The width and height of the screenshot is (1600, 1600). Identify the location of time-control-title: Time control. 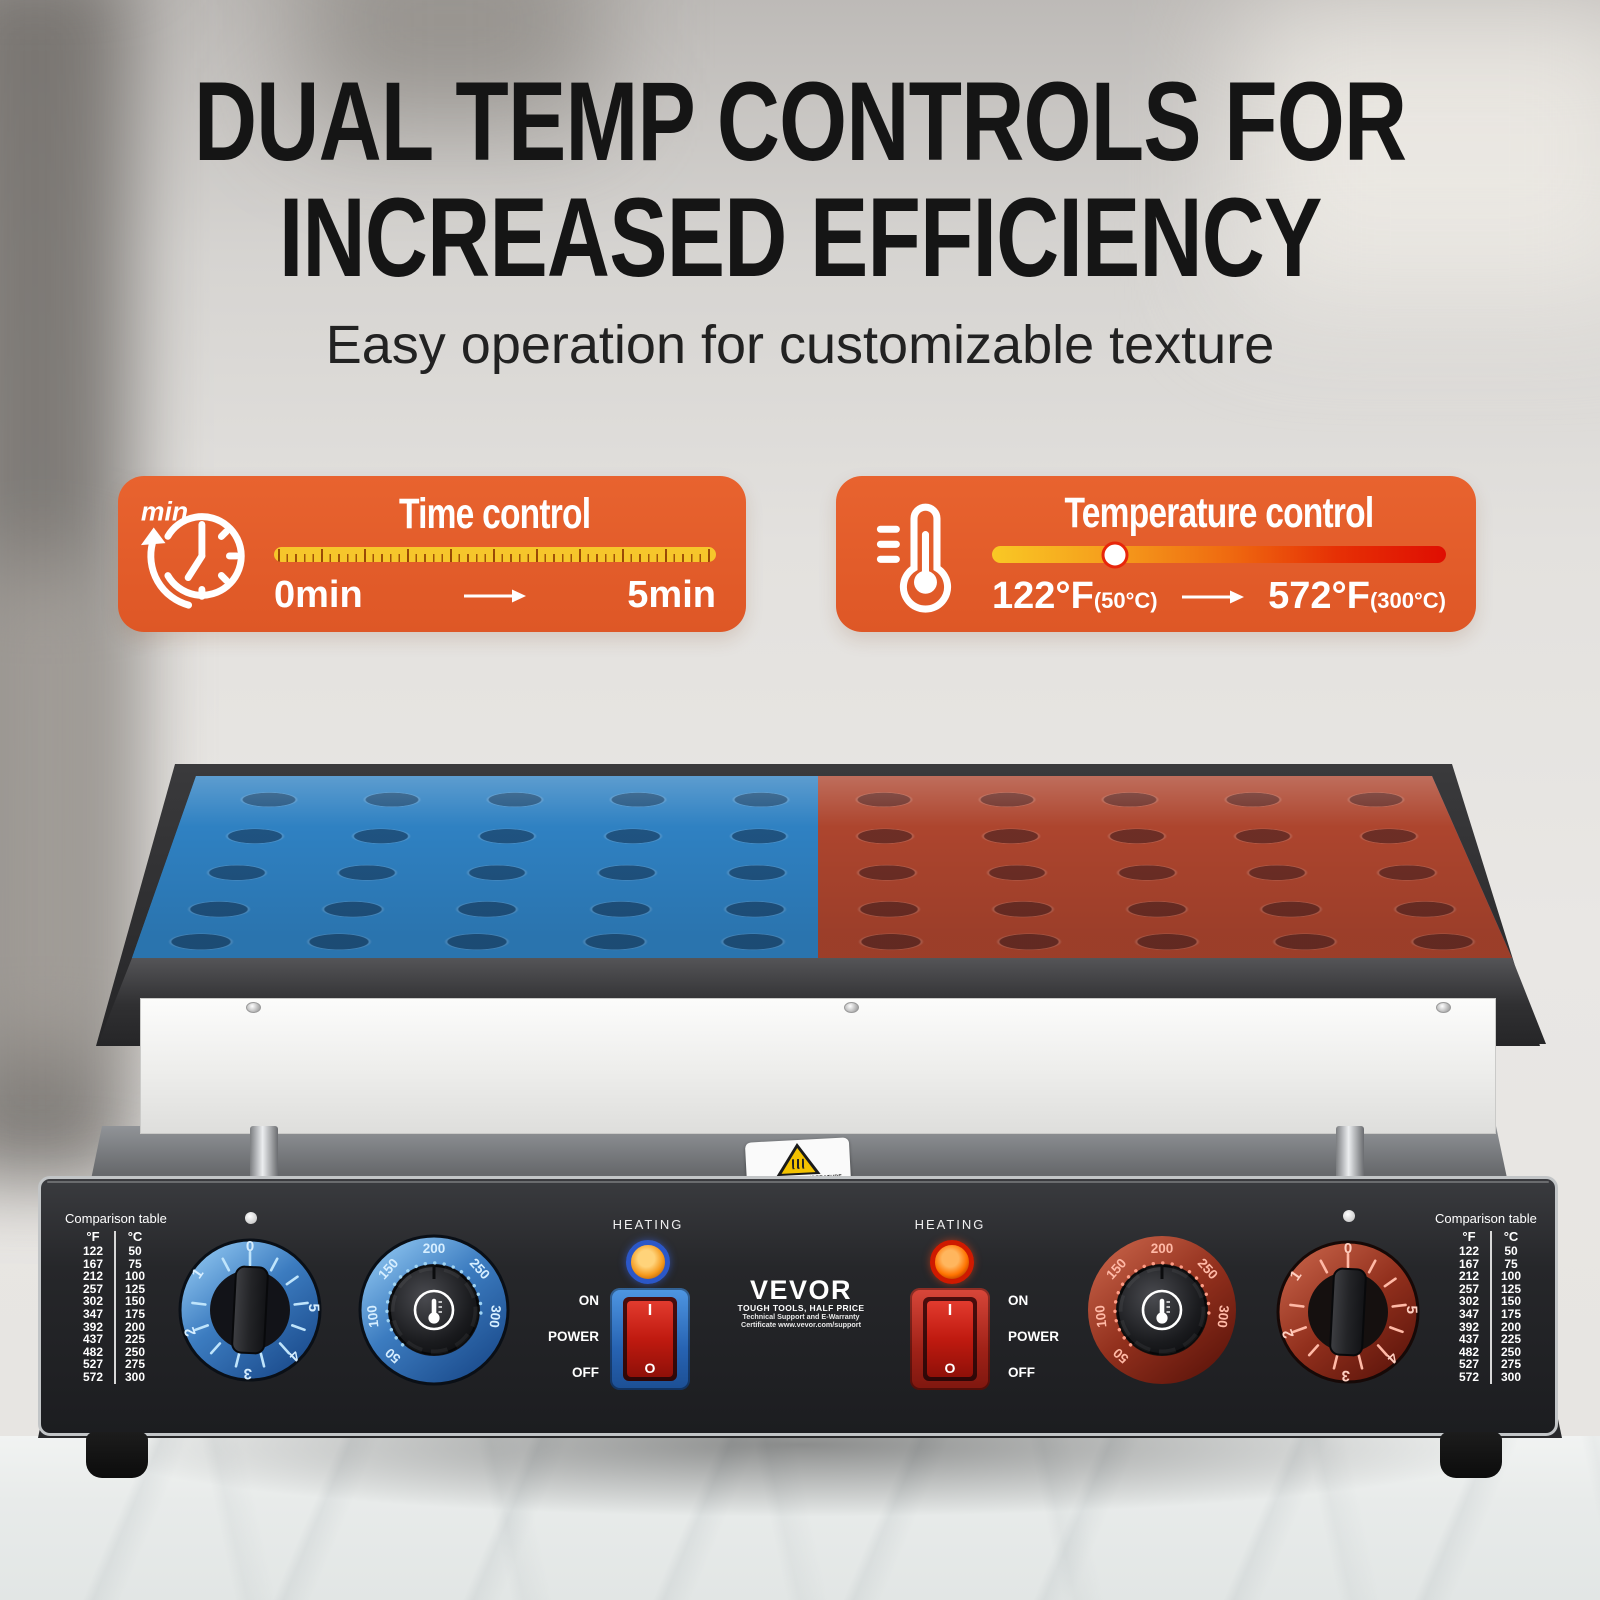
(495, 514).